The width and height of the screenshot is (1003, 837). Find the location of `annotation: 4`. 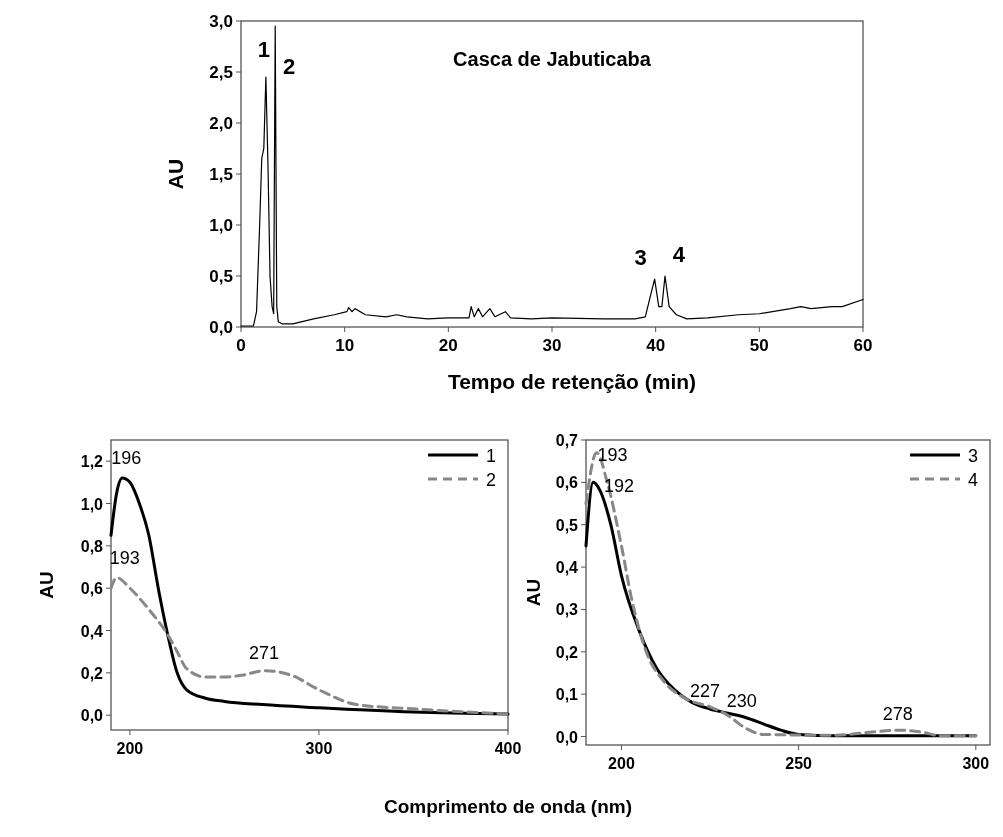

annotation: 4 is located at coordinates (679, 254).